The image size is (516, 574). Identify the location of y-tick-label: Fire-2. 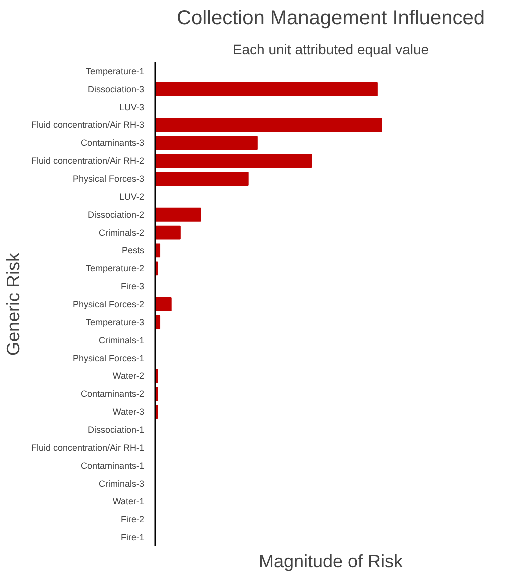
(133, 519).